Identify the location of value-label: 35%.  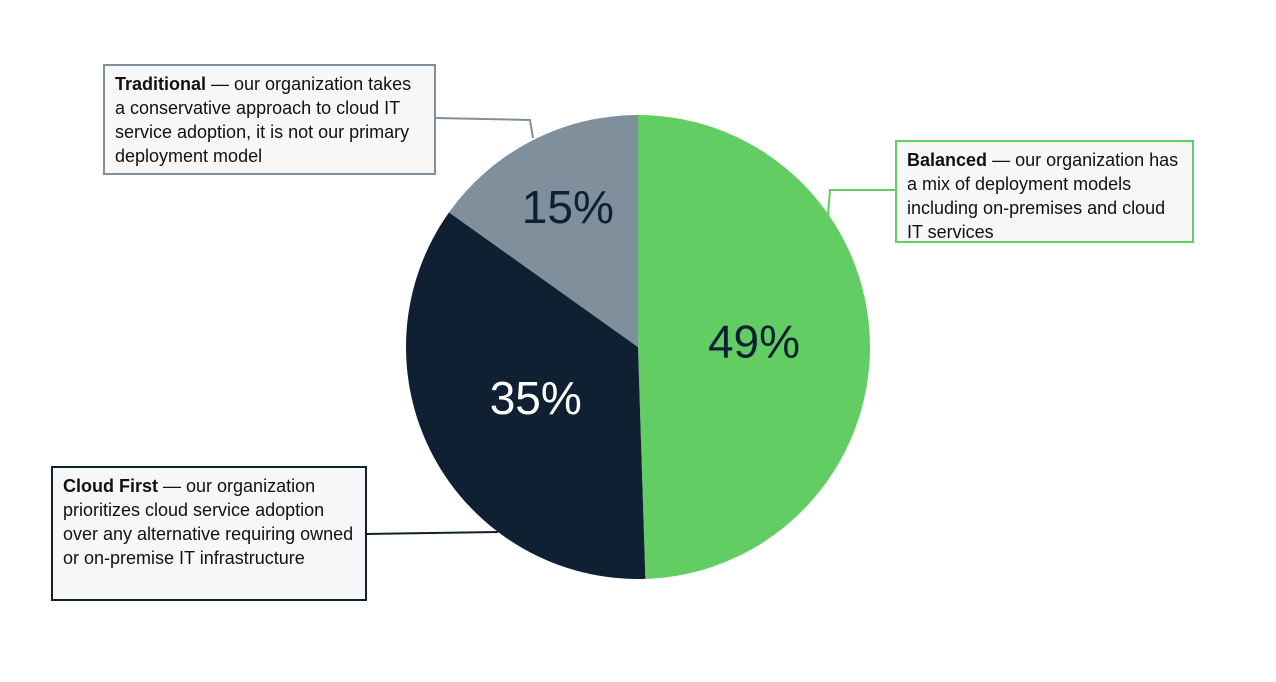
(536, 398).